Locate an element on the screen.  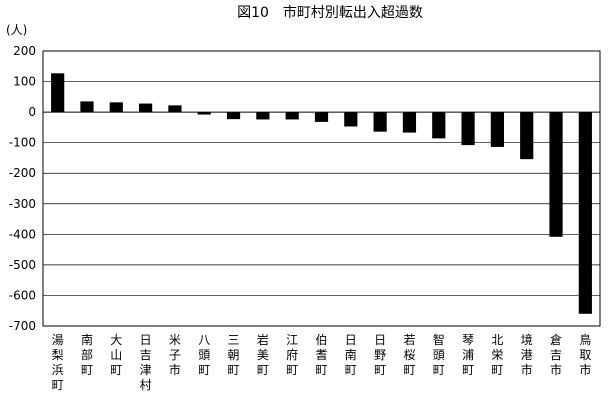
y-tick-label: 200 is located at coordinates (24, 51).